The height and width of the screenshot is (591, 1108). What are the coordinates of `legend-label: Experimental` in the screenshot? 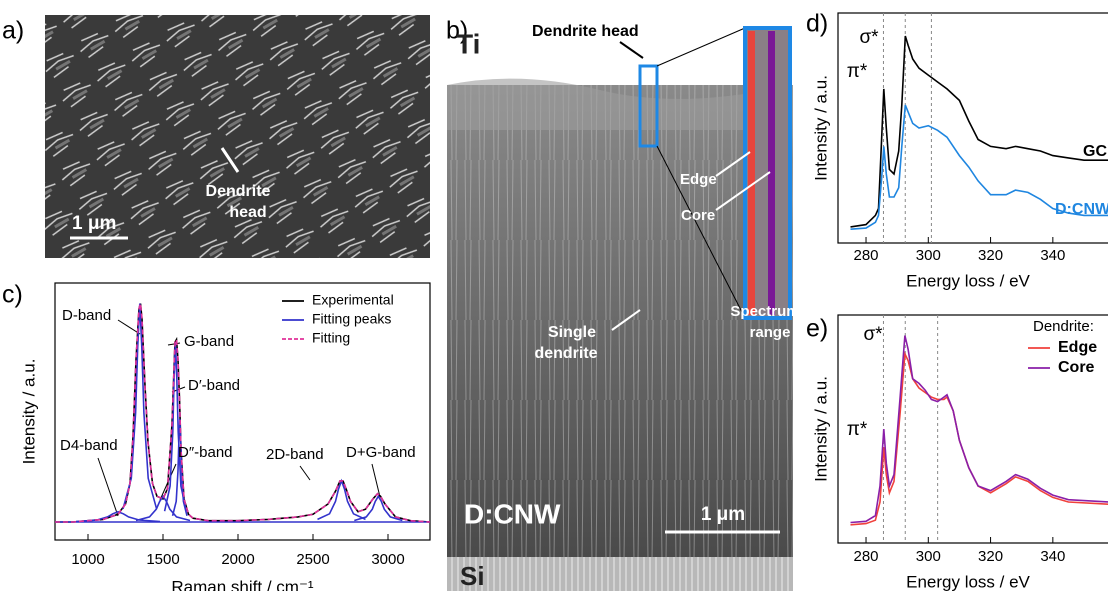 It's located at (353, 300).